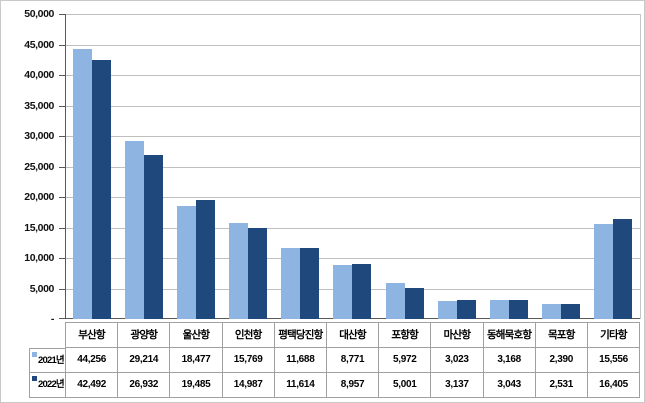  Describe the element at coordinates (299, 335) in the screenshot. I see `category-header-cell: 평택당진항` at that location.